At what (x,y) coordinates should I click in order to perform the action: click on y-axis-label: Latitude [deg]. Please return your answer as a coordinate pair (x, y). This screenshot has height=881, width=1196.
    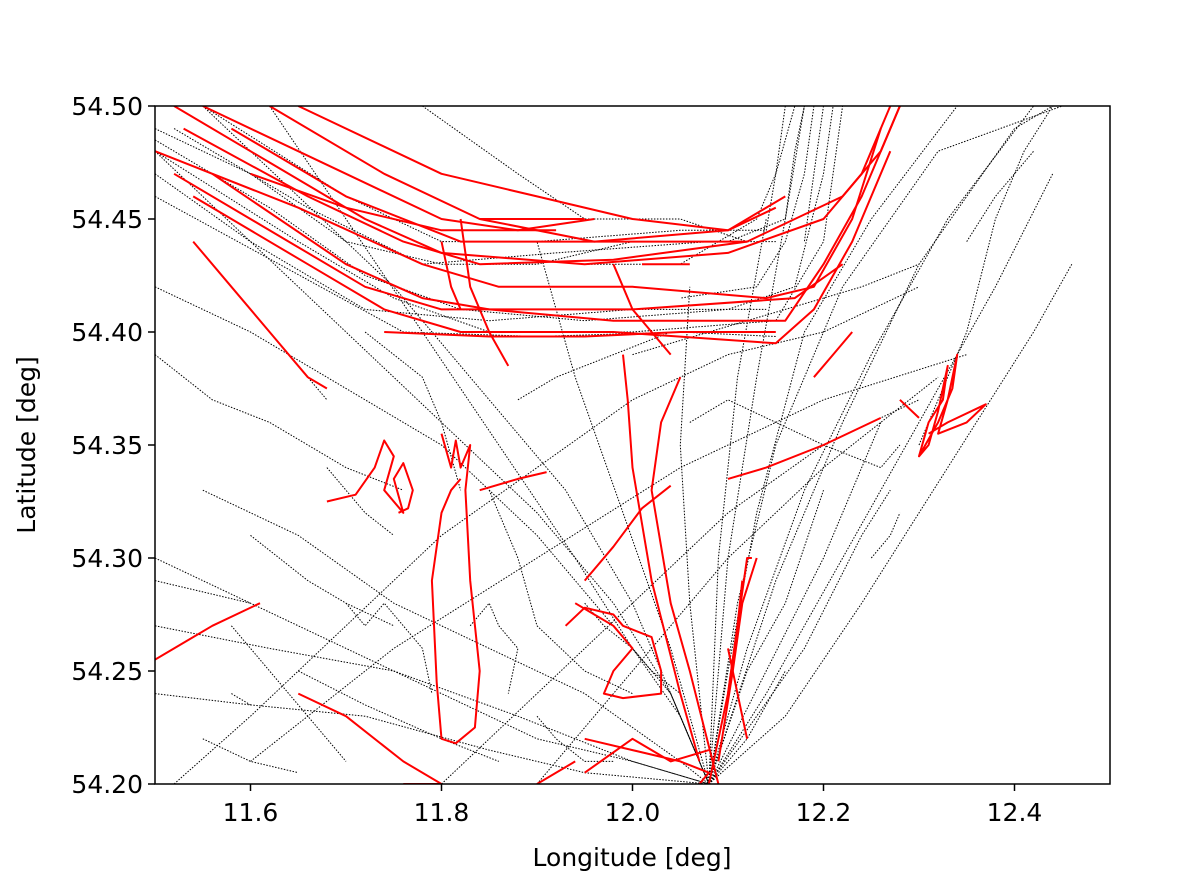
    Looking at the image, I should click on (26, 444).